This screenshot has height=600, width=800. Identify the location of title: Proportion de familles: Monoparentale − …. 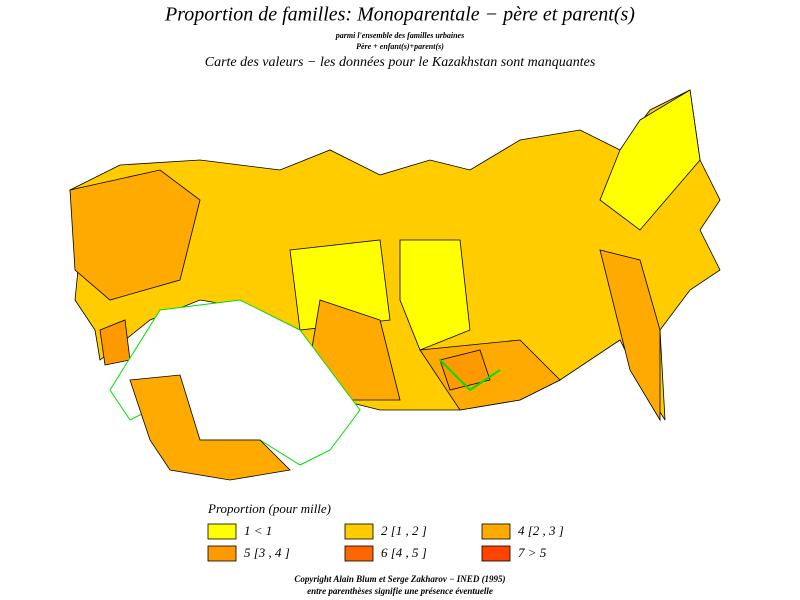
(399, 15).